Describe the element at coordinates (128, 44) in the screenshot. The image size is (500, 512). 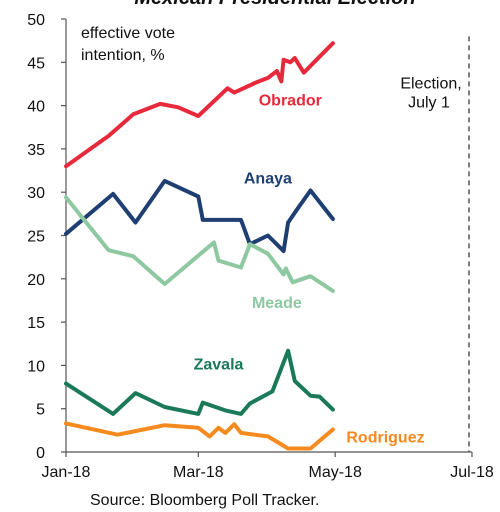
I see `y-axis-label: effective vote intention, %` at that location.